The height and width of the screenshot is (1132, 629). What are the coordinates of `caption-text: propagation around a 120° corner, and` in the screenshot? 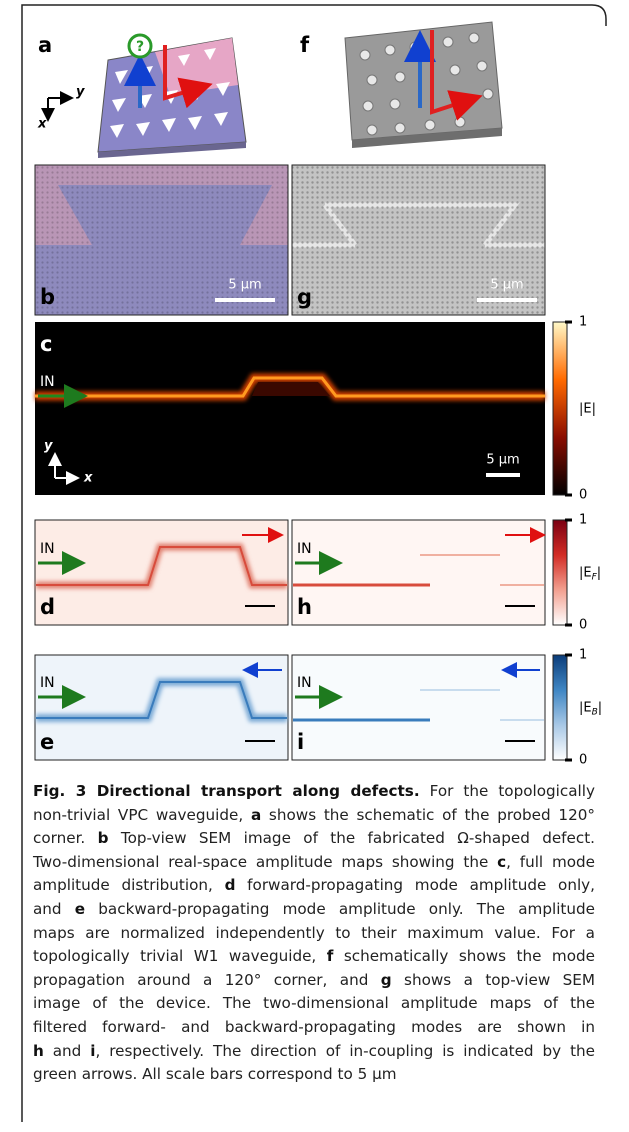 It's located at (207, 979).